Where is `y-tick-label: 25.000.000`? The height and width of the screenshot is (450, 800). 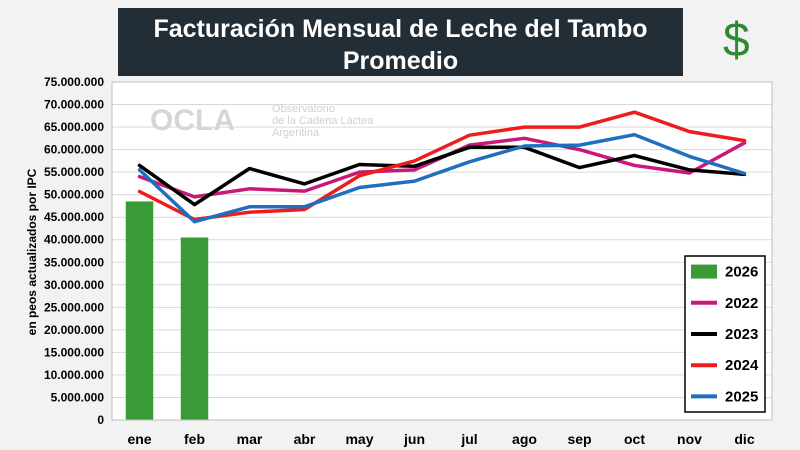
y-tick-label: 25.000.000 is located at coordinates (74, 307).